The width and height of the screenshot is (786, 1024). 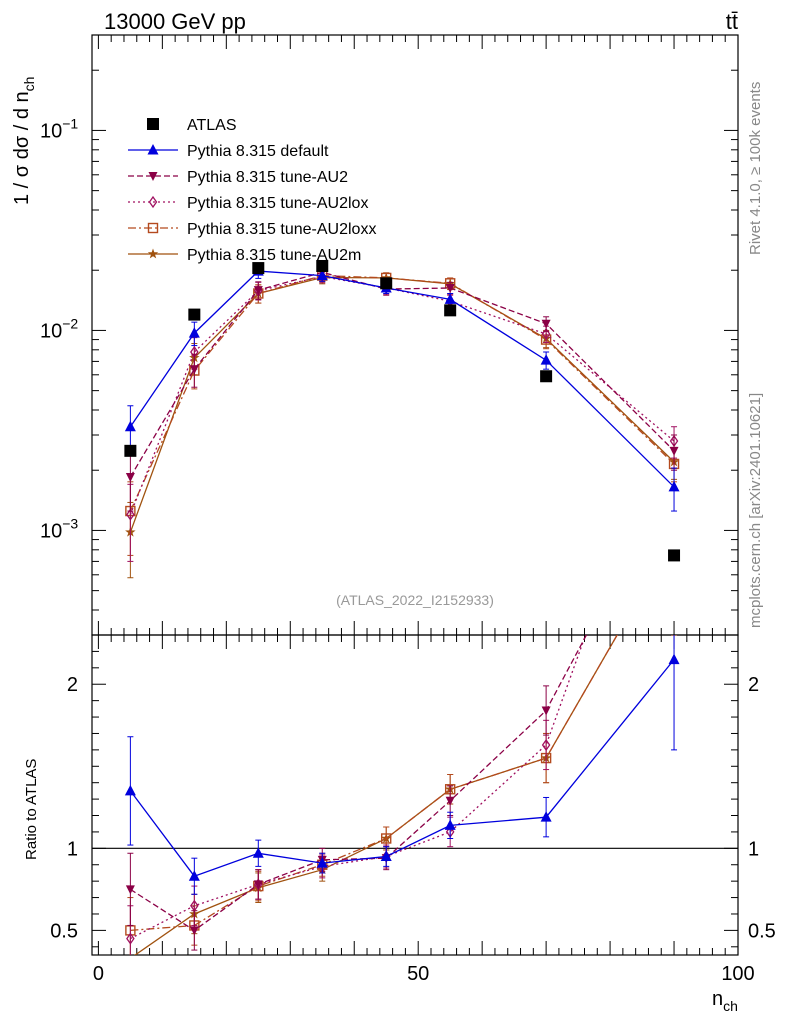 I want to click on legend-item: ATLAS, so click(x=192, y=125).